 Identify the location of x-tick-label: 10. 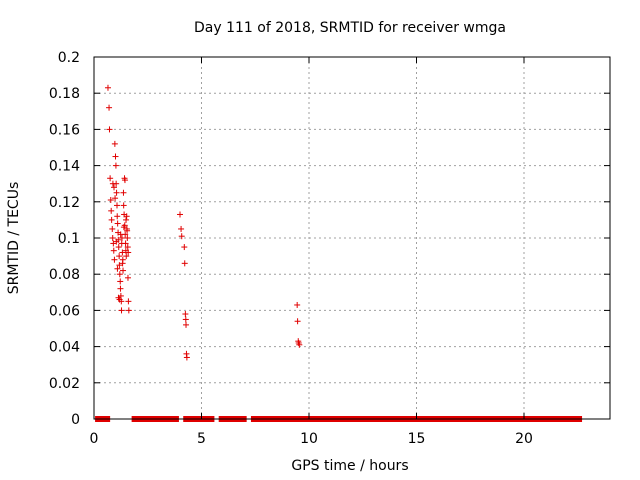
(309, 439).